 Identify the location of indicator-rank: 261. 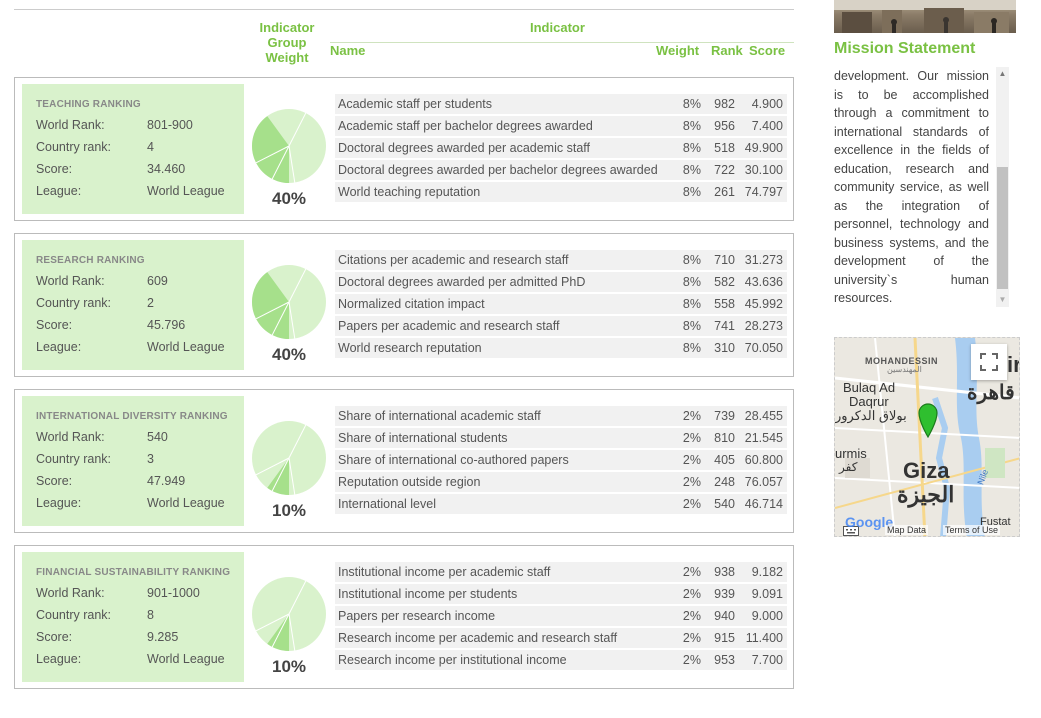
(724, 192).